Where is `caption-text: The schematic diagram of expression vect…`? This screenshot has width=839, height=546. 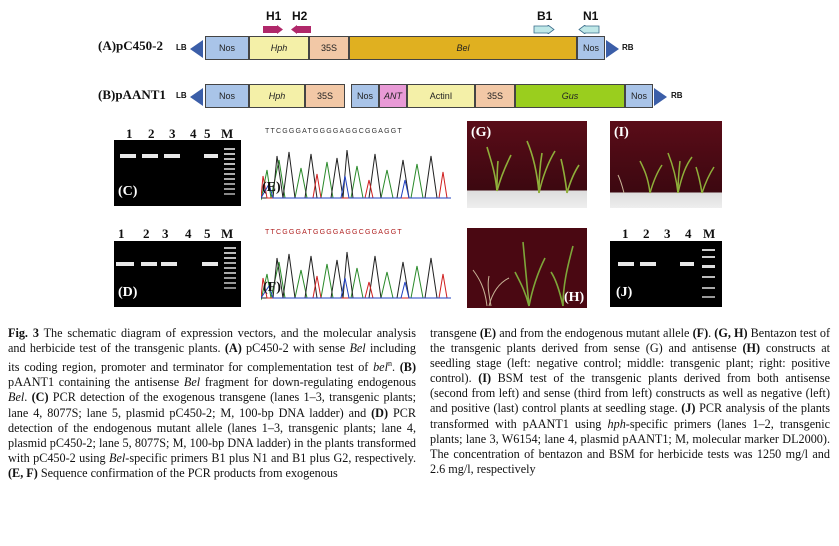
caption-text: The schematic diagram of expression vect… is located at coordinates (212, 341).